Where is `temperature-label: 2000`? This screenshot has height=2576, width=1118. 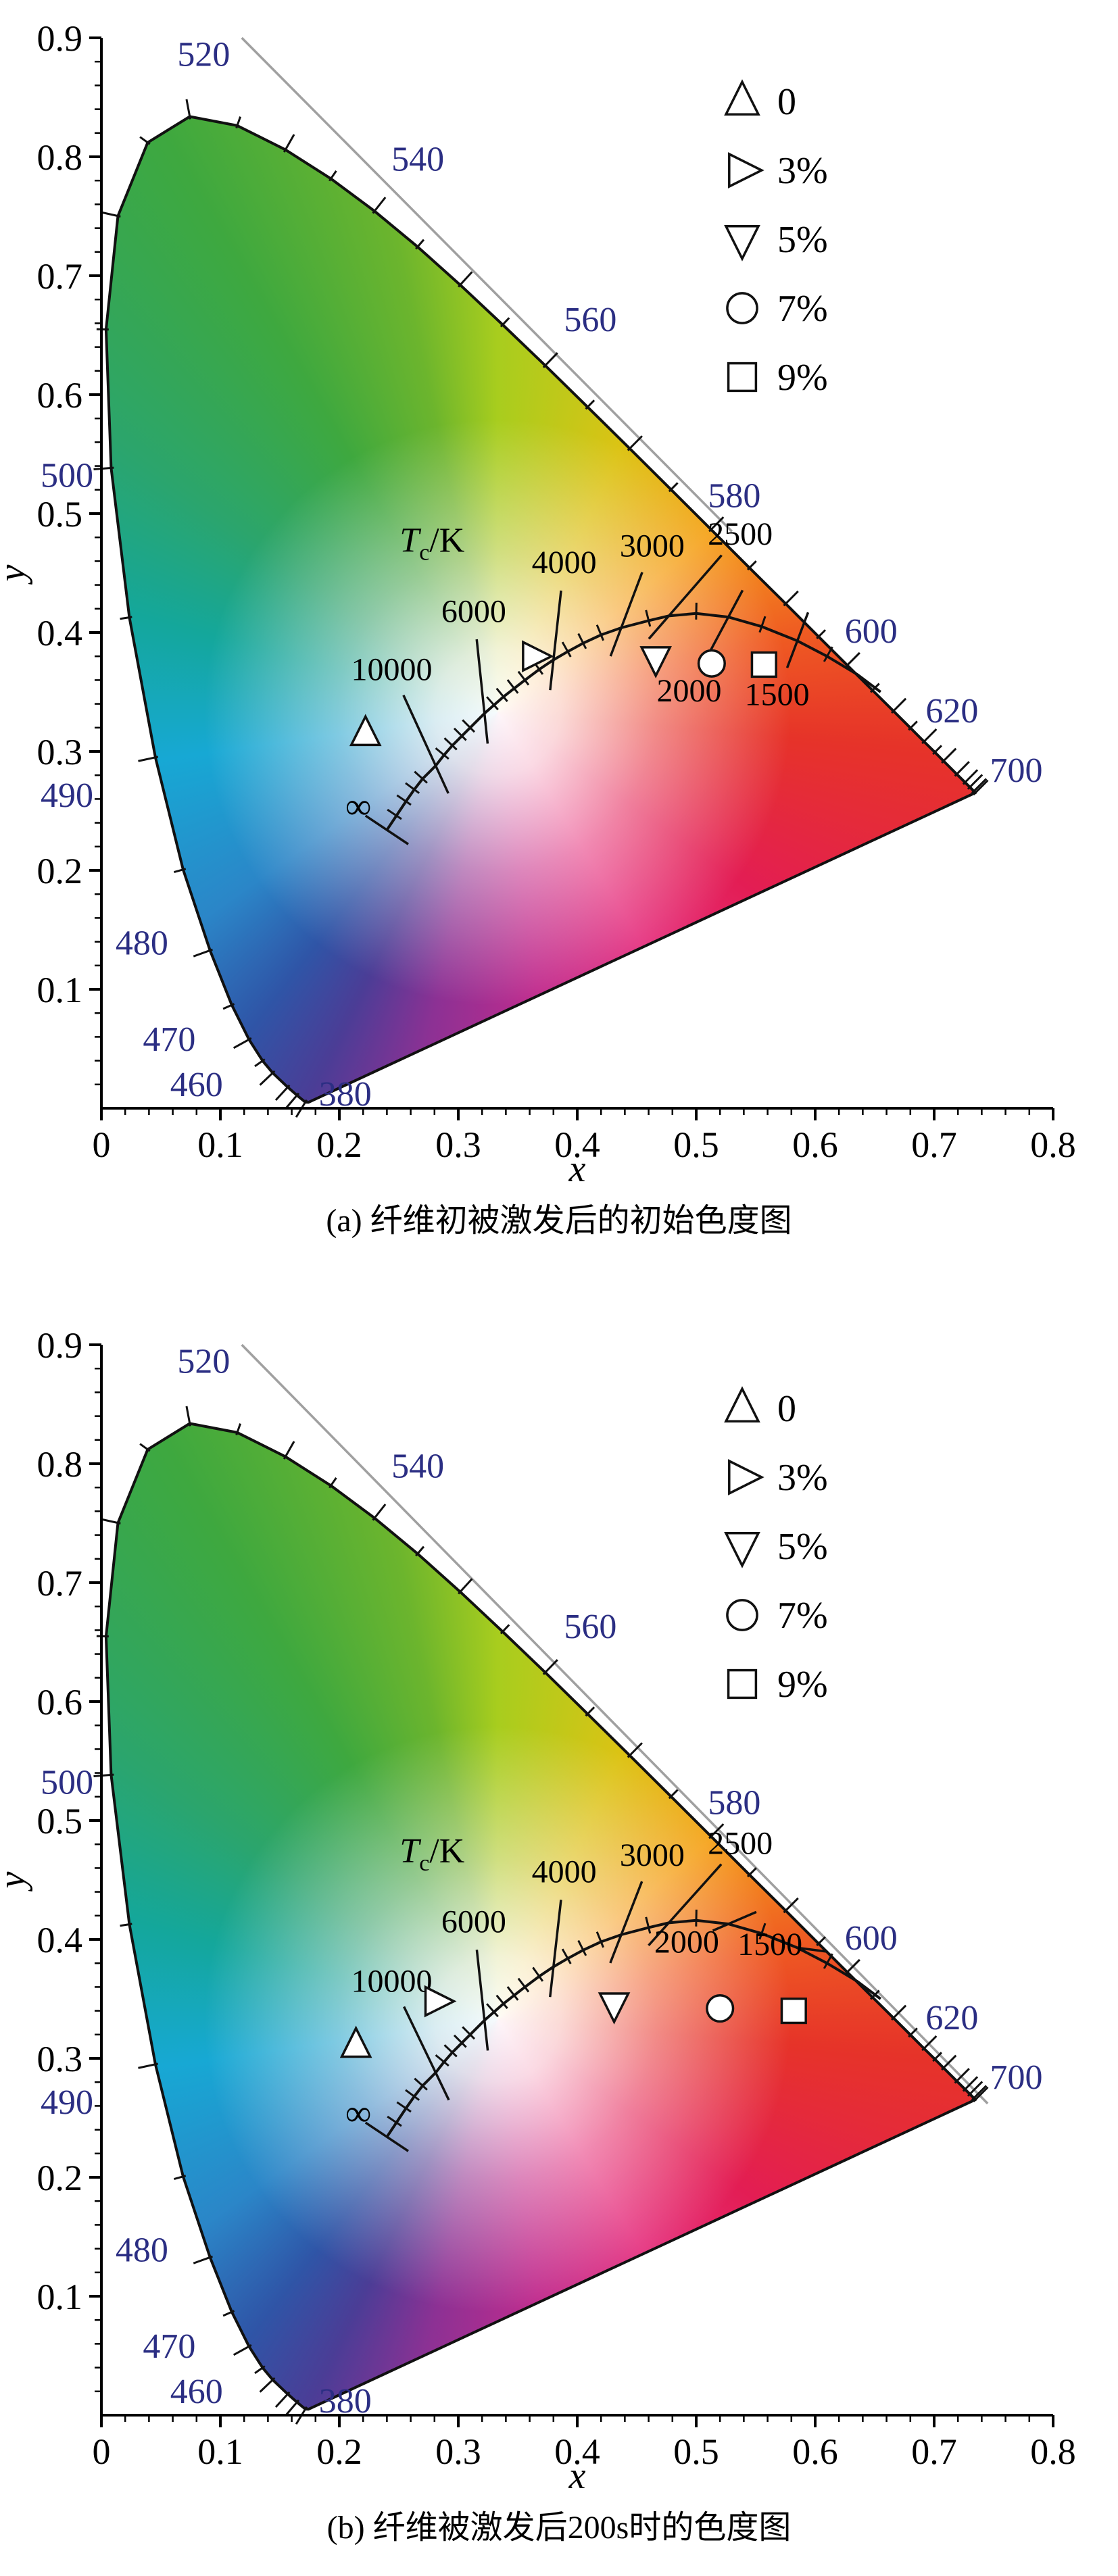 temperature-label: 2000 is located at coordinates (688, 691).